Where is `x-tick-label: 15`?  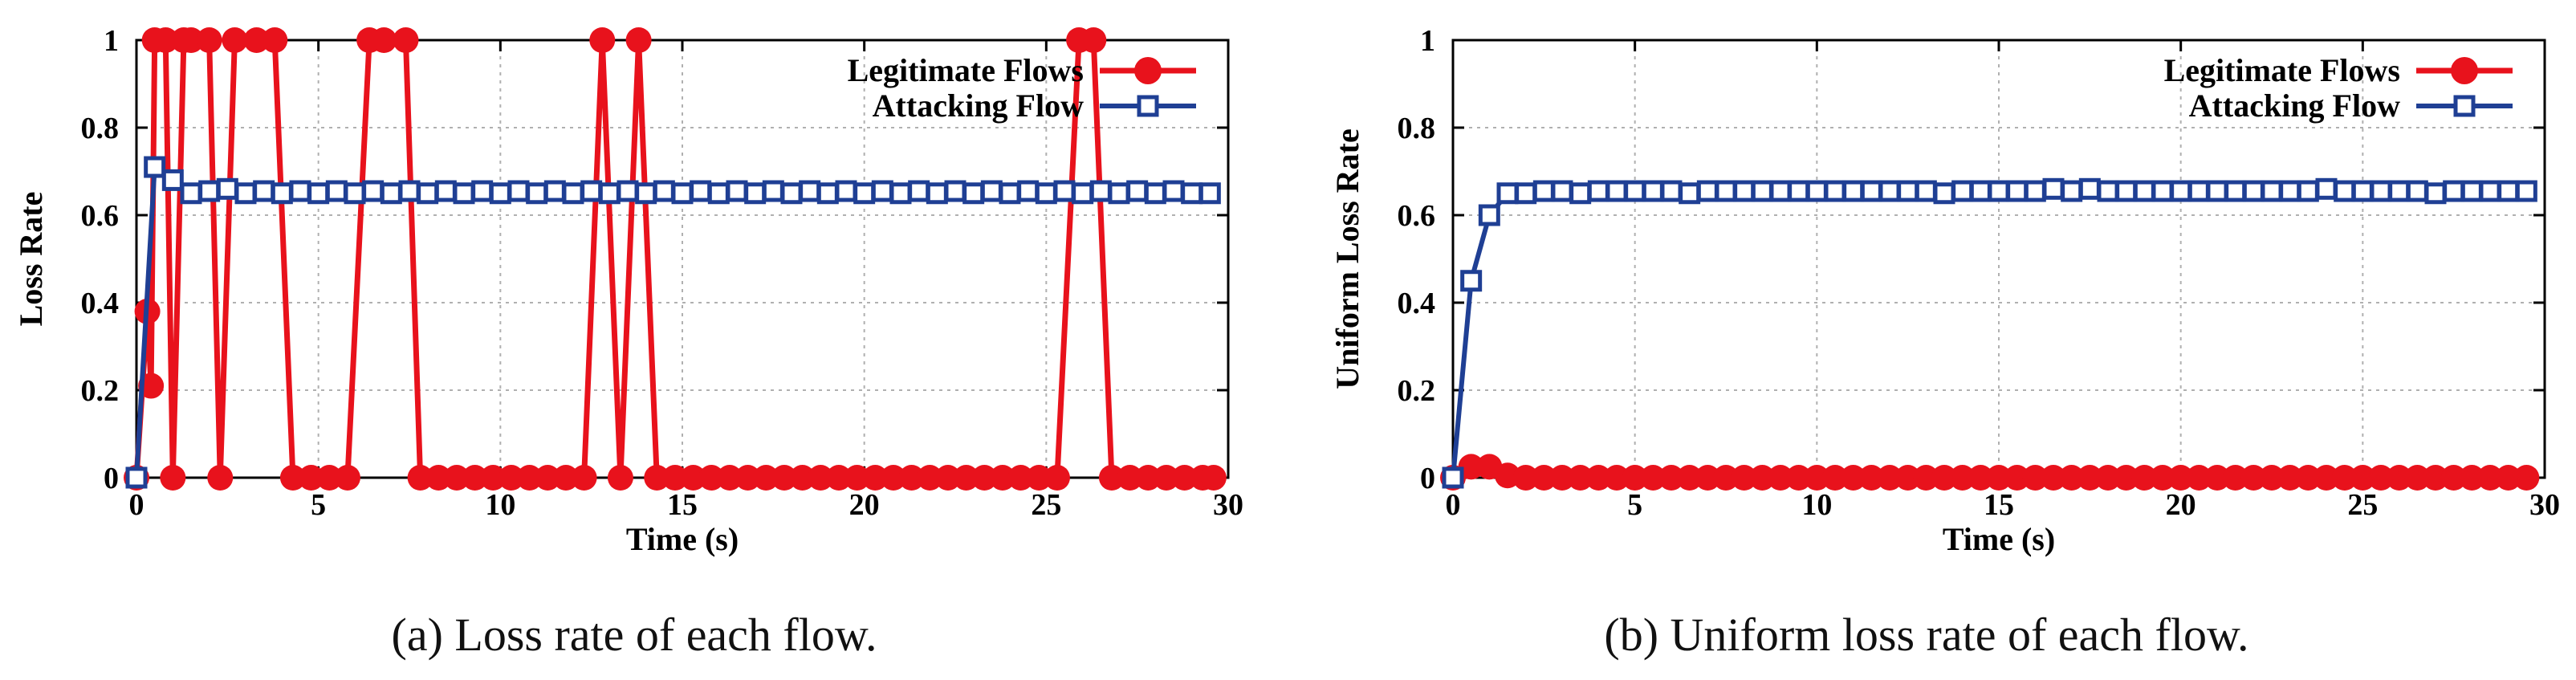
x-tick-label: 15 is located at coordinates (682, 505).